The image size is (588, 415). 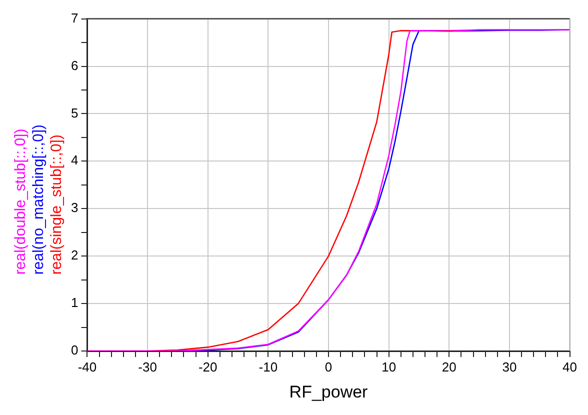 What do you see at coordinates (74, 65) in the screenshot?
I see `y-tick-label: 6` at bounding box center [74, 65].